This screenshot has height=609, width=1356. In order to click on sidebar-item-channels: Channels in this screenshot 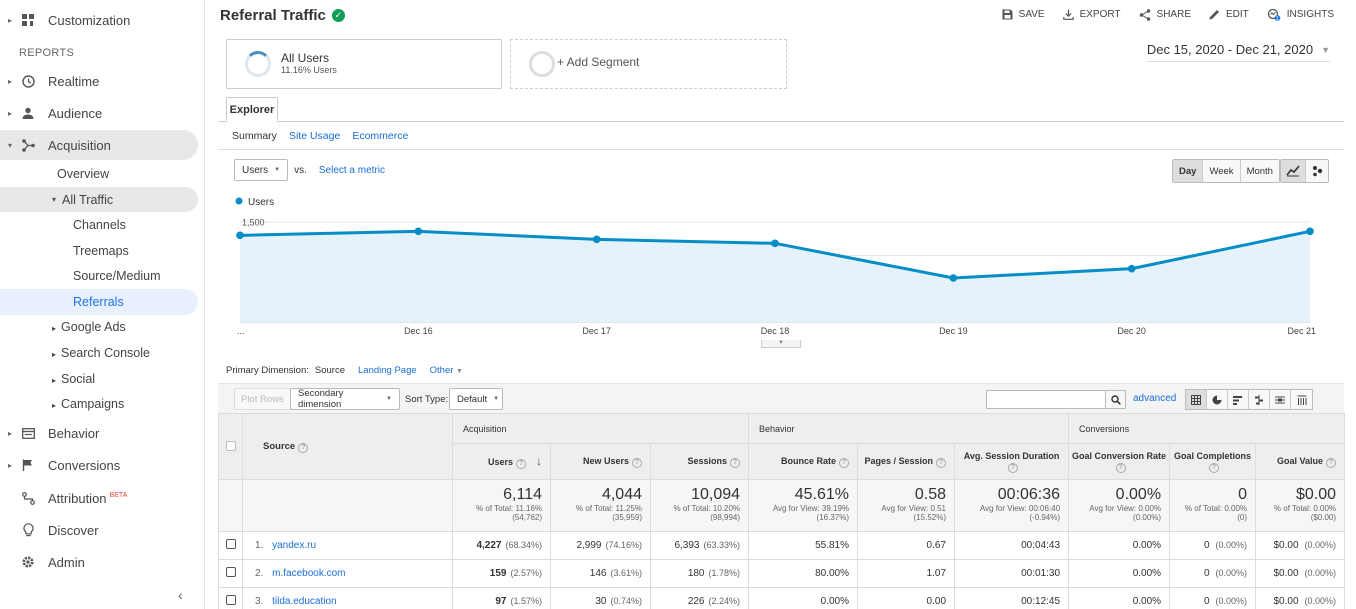, I will do `click(99, 225)`.